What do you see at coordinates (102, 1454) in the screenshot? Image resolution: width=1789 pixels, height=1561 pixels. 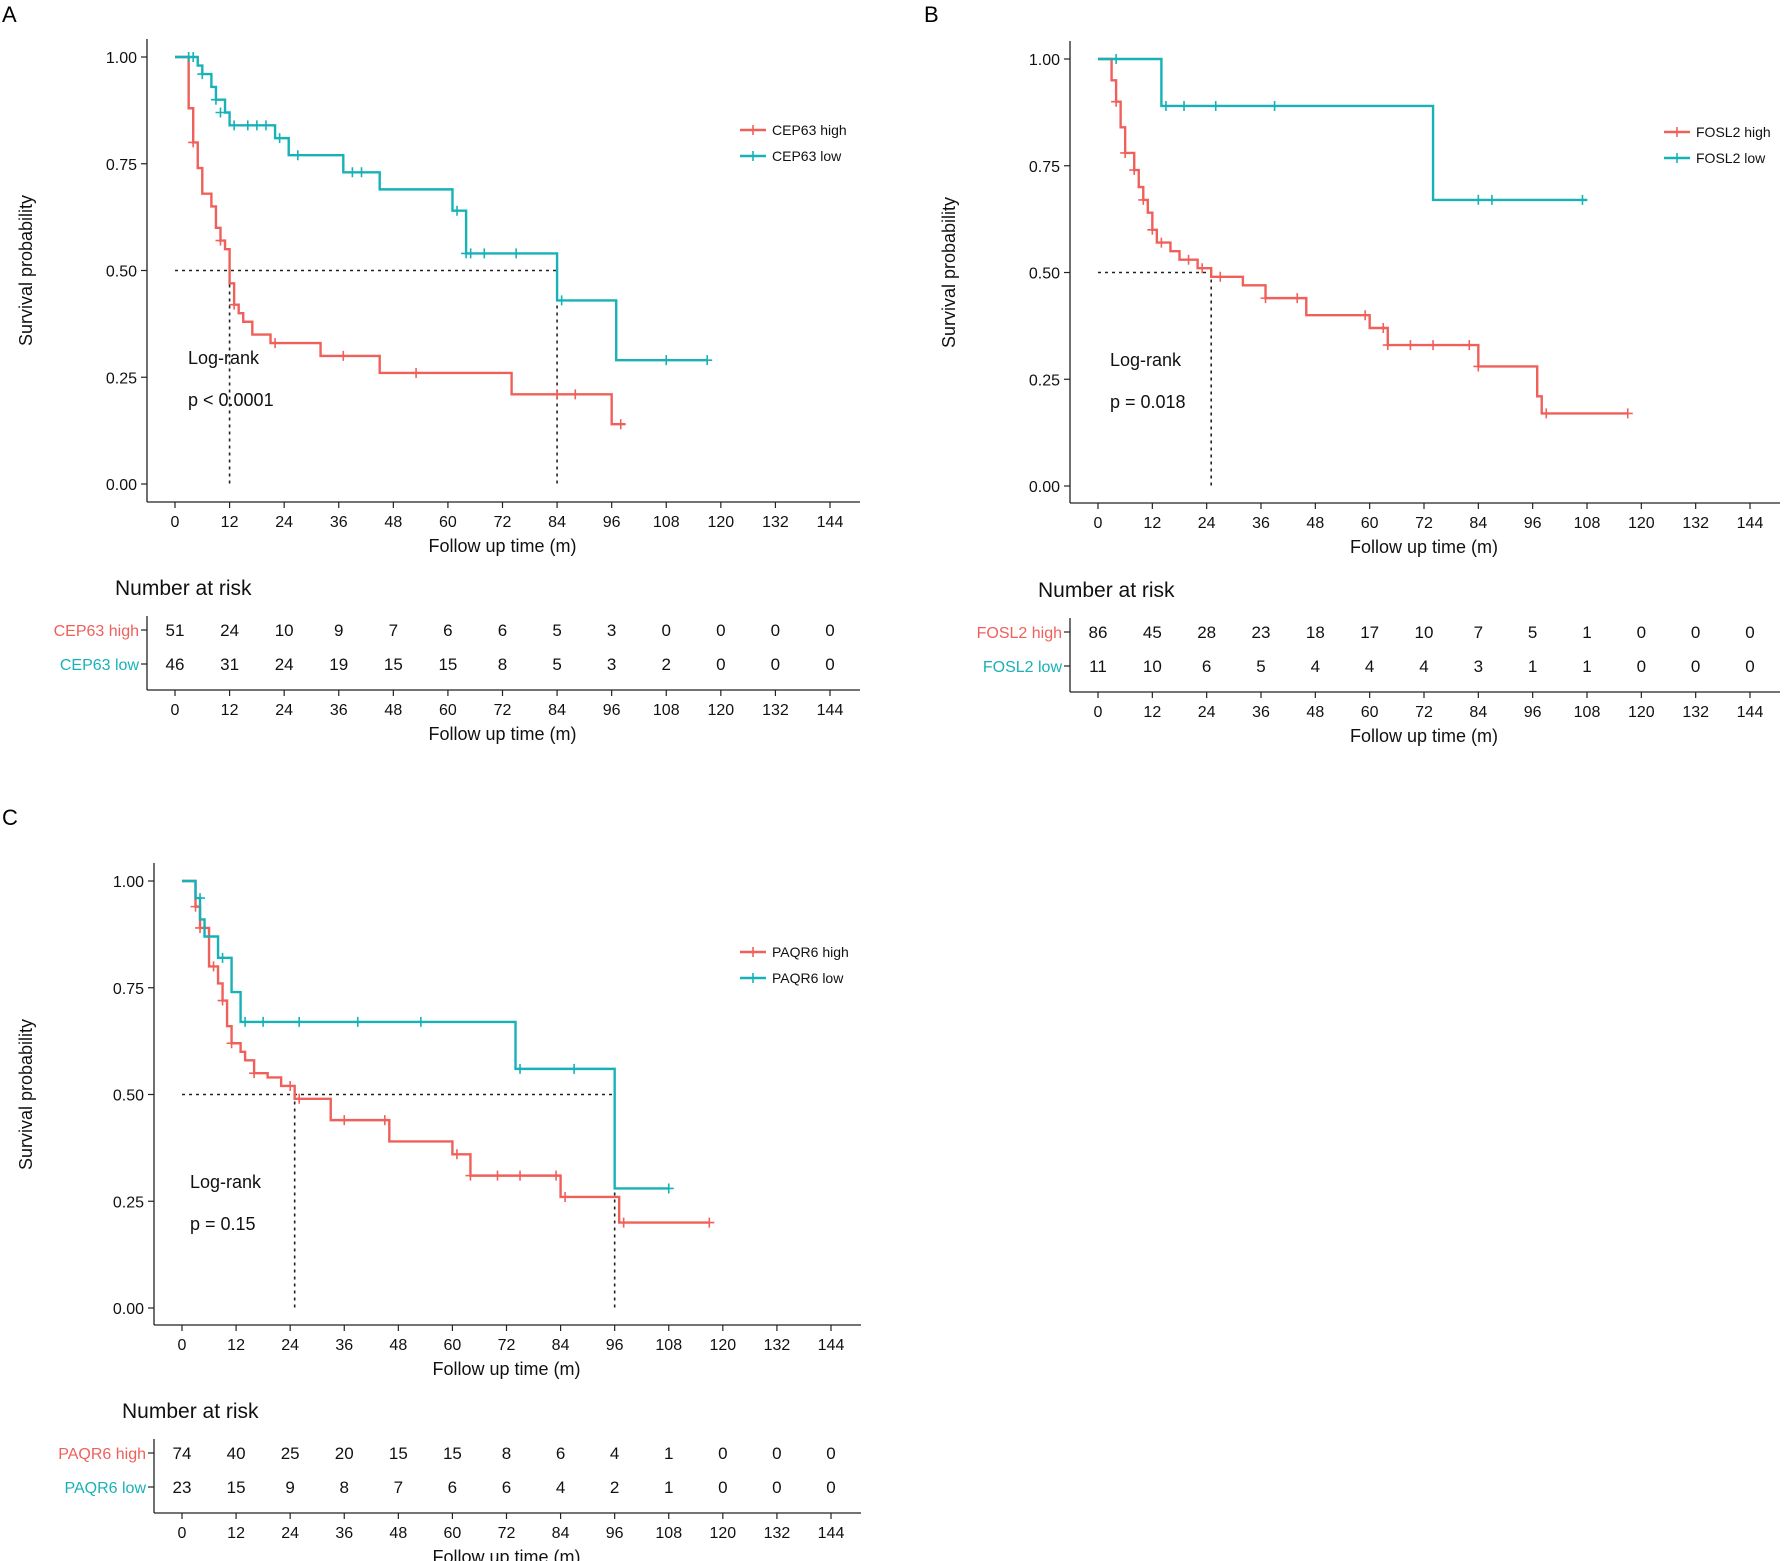 I see `risk-row-label: PAQR6 high` at bounding box center [102, 1454].